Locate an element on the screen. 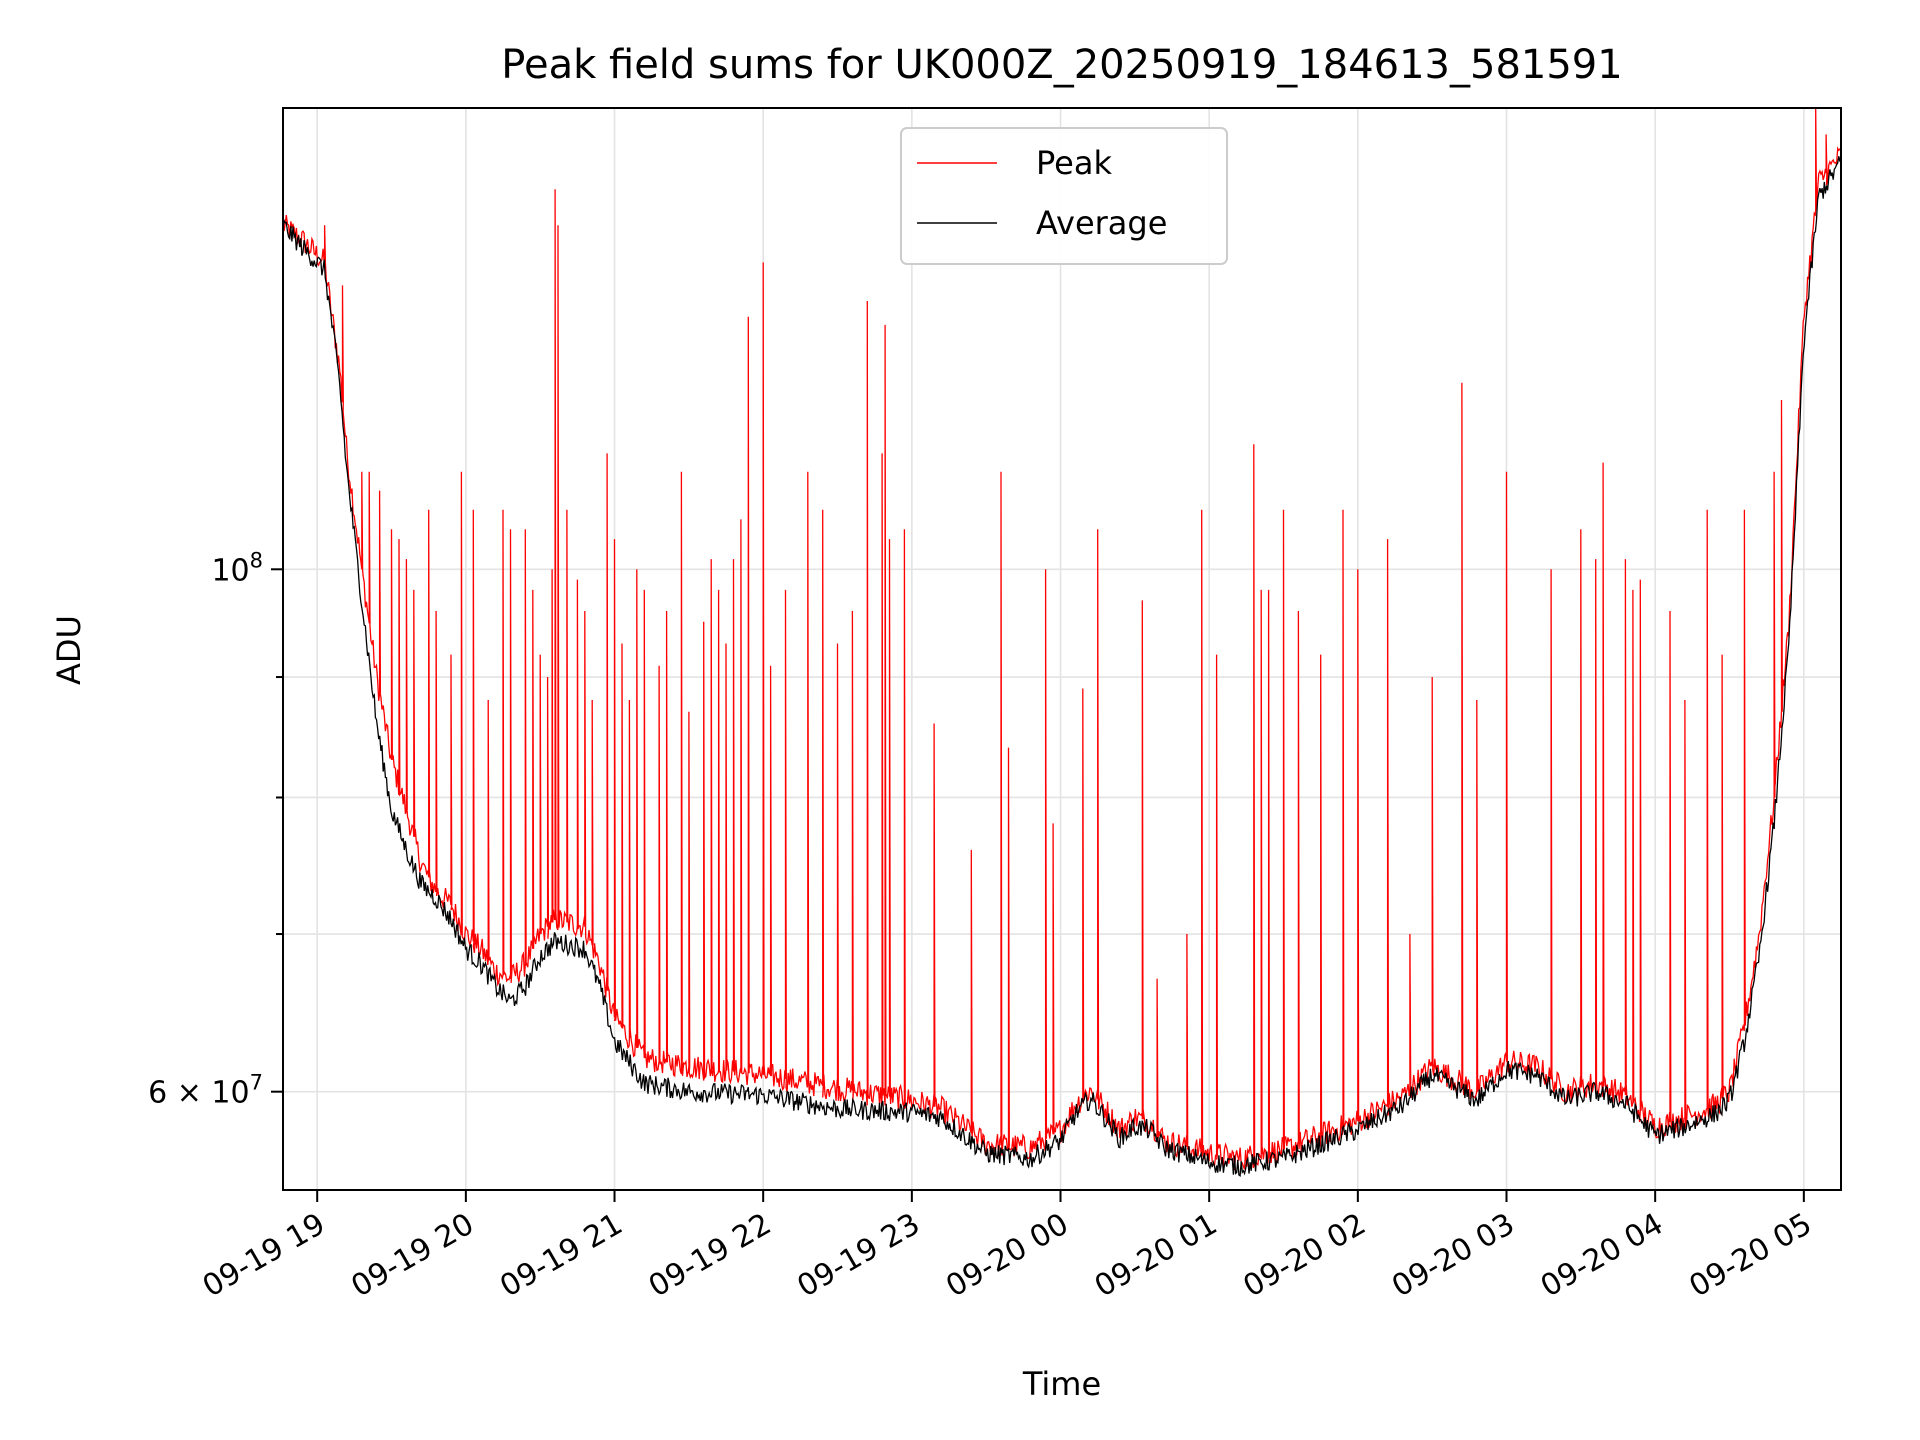 The image size is (1920, 1440). legend-peak-label: Peak is located at coordinates (1074, 163).